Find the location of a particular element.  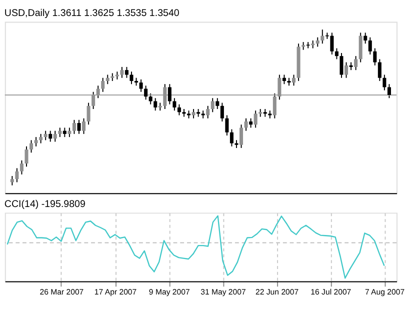

x-tick-label: 9 May 2007 is located at coordinates (169, 291).